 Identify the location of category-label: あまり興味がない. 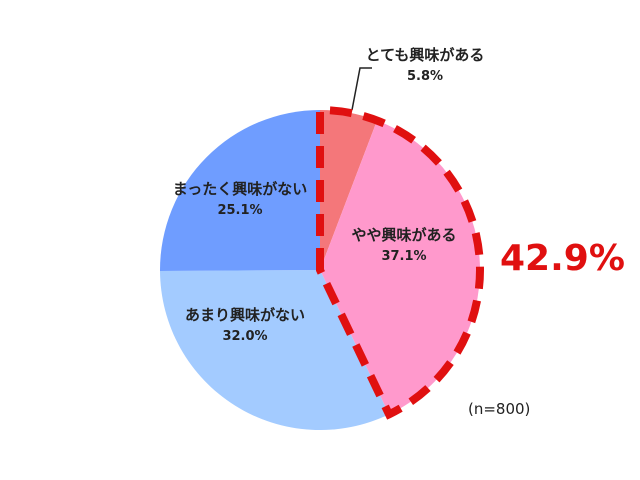
(244, 315).